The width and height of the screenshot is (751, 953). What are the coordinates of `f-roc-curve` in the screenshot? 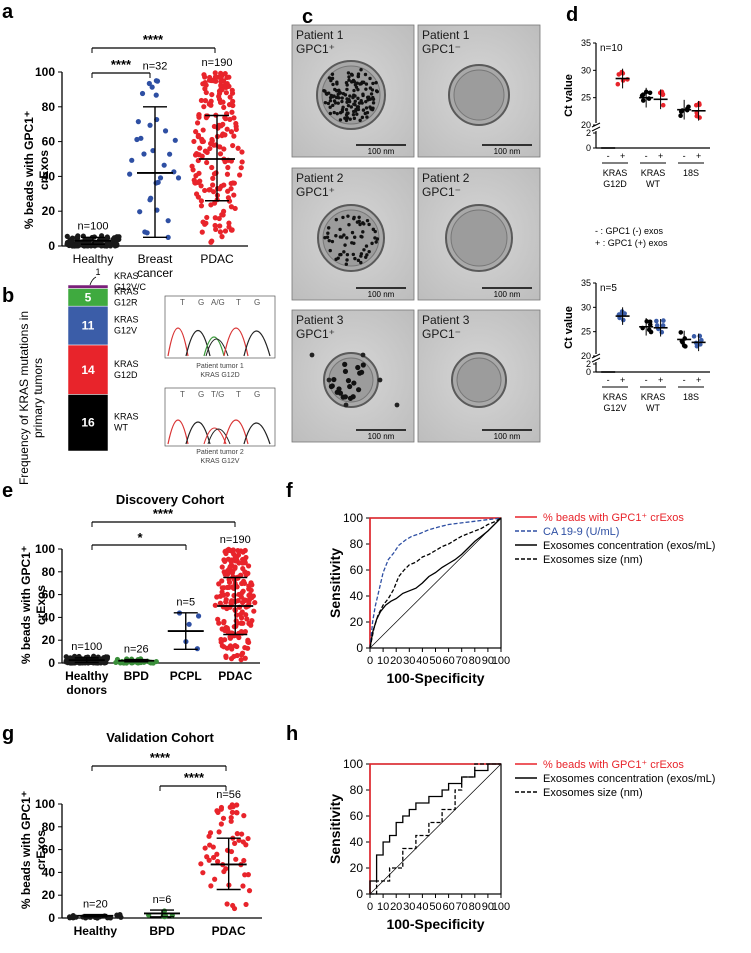 It's located at (435, 583).